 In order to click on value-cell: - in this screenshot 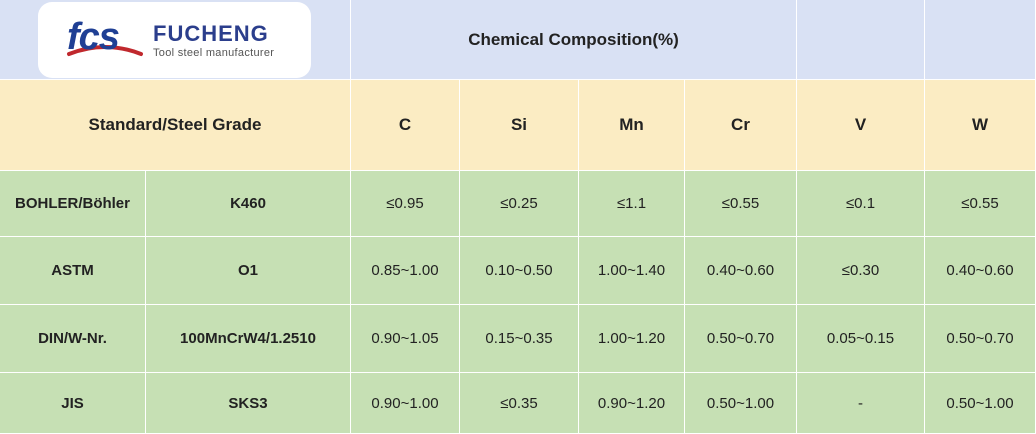, I will do `click(861, 403)`.